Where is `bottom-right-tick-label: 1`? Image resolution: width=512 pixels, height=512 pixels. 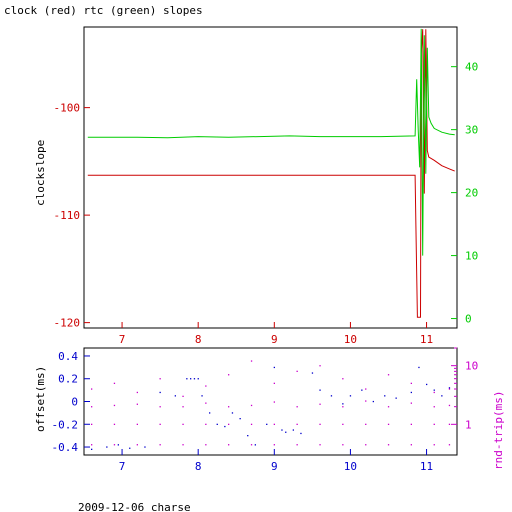
bottom-right-tick-label: 1 is located at coordinates (468, 424).